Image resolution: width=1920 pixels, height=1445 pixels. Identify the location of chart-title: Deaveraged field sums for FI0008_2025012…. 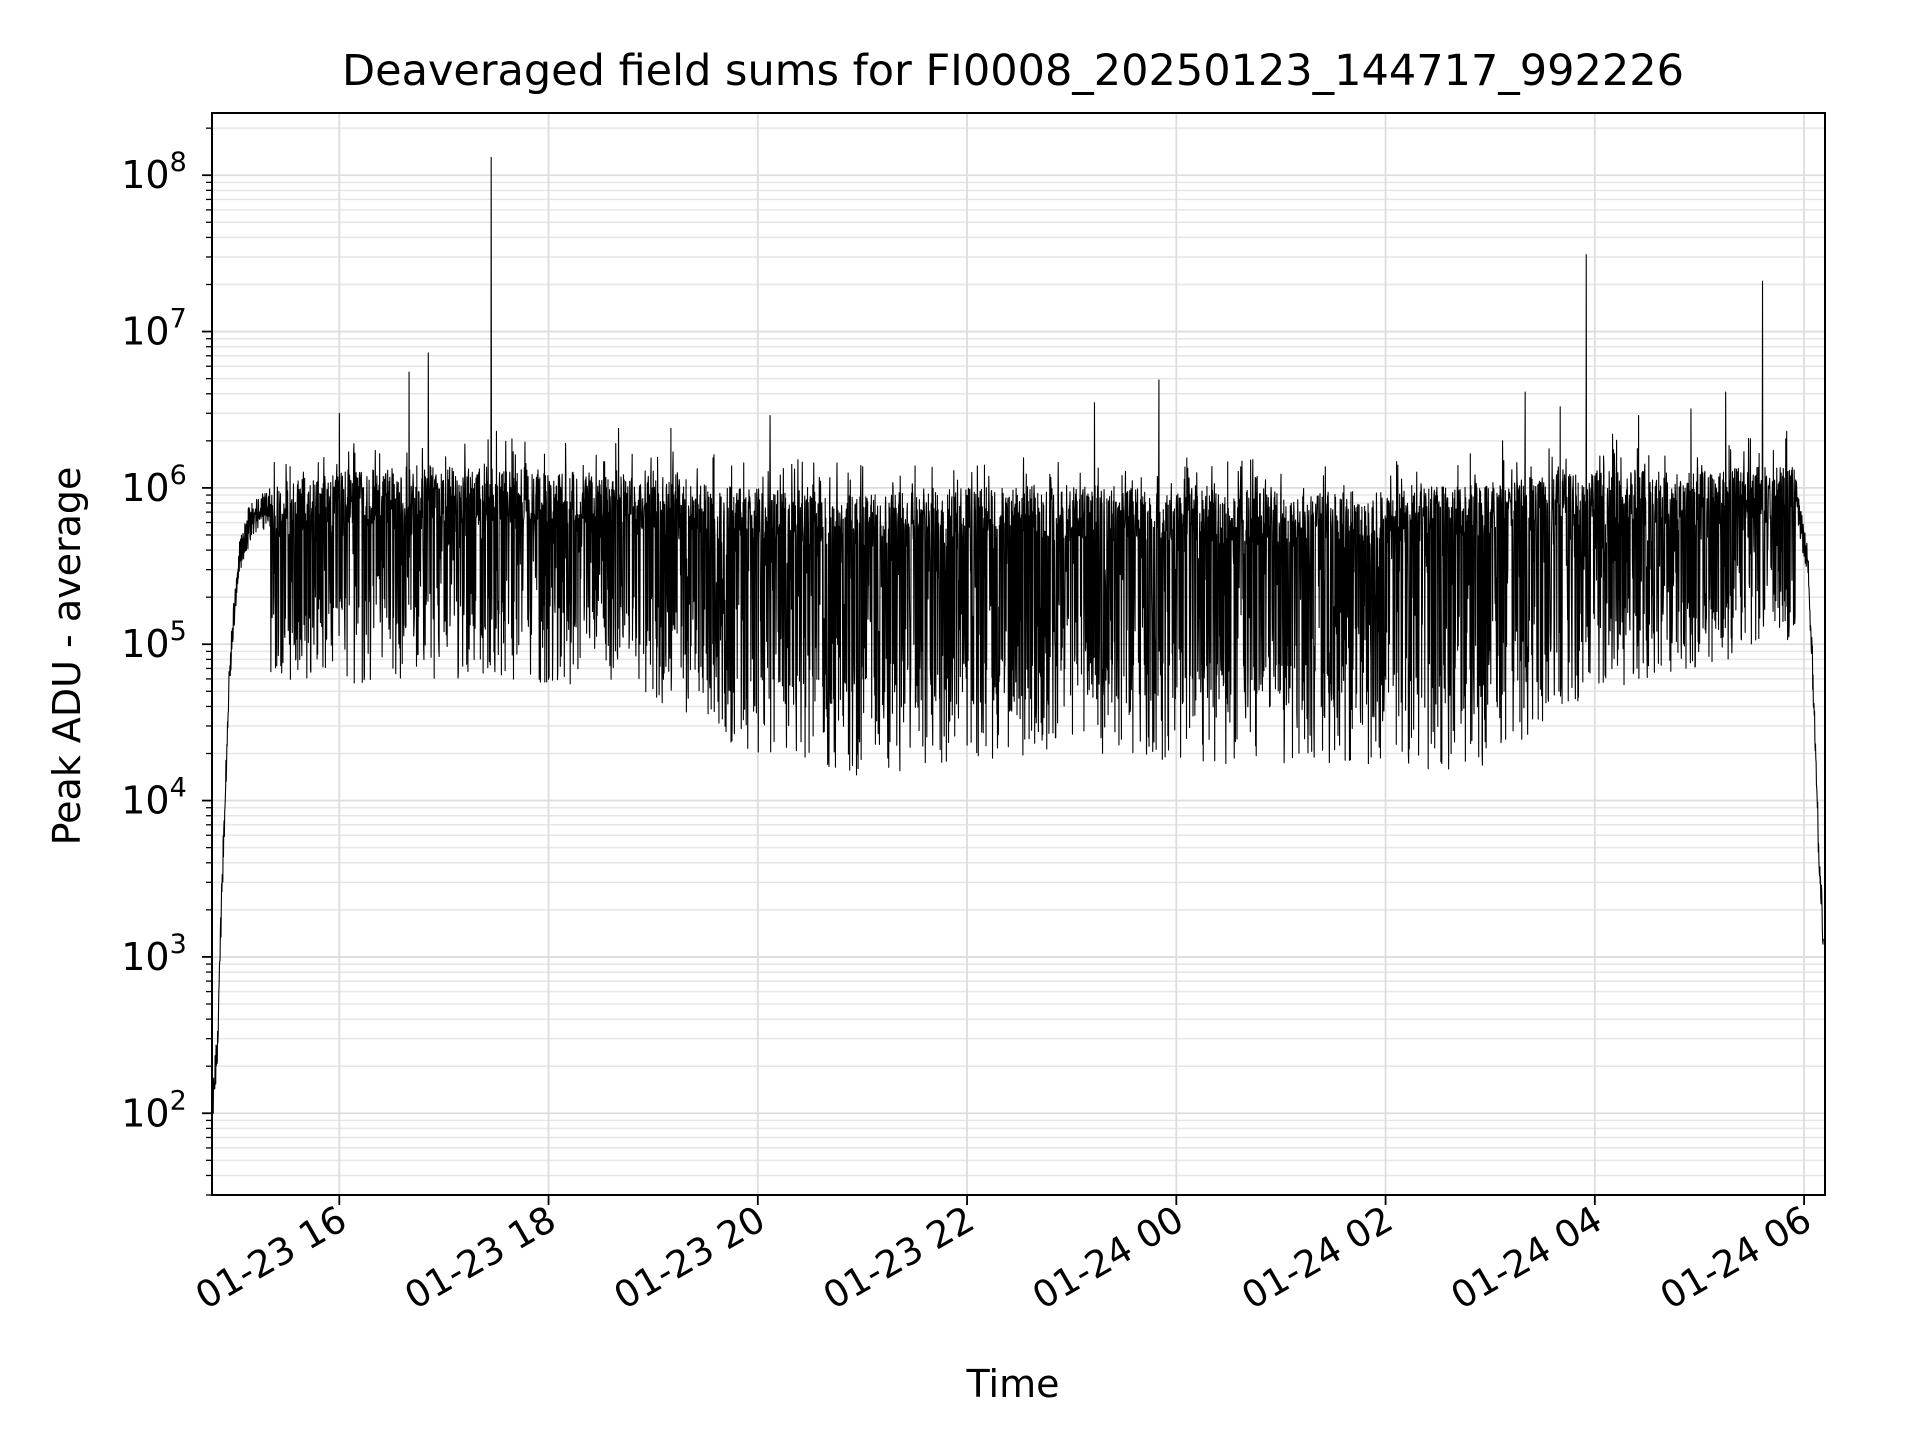
(1013, 71).